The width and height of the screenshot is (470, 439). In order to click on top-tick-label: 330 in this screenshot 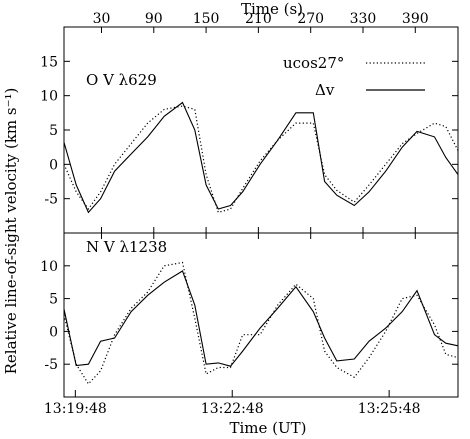, I will do `click(363, 19)`.